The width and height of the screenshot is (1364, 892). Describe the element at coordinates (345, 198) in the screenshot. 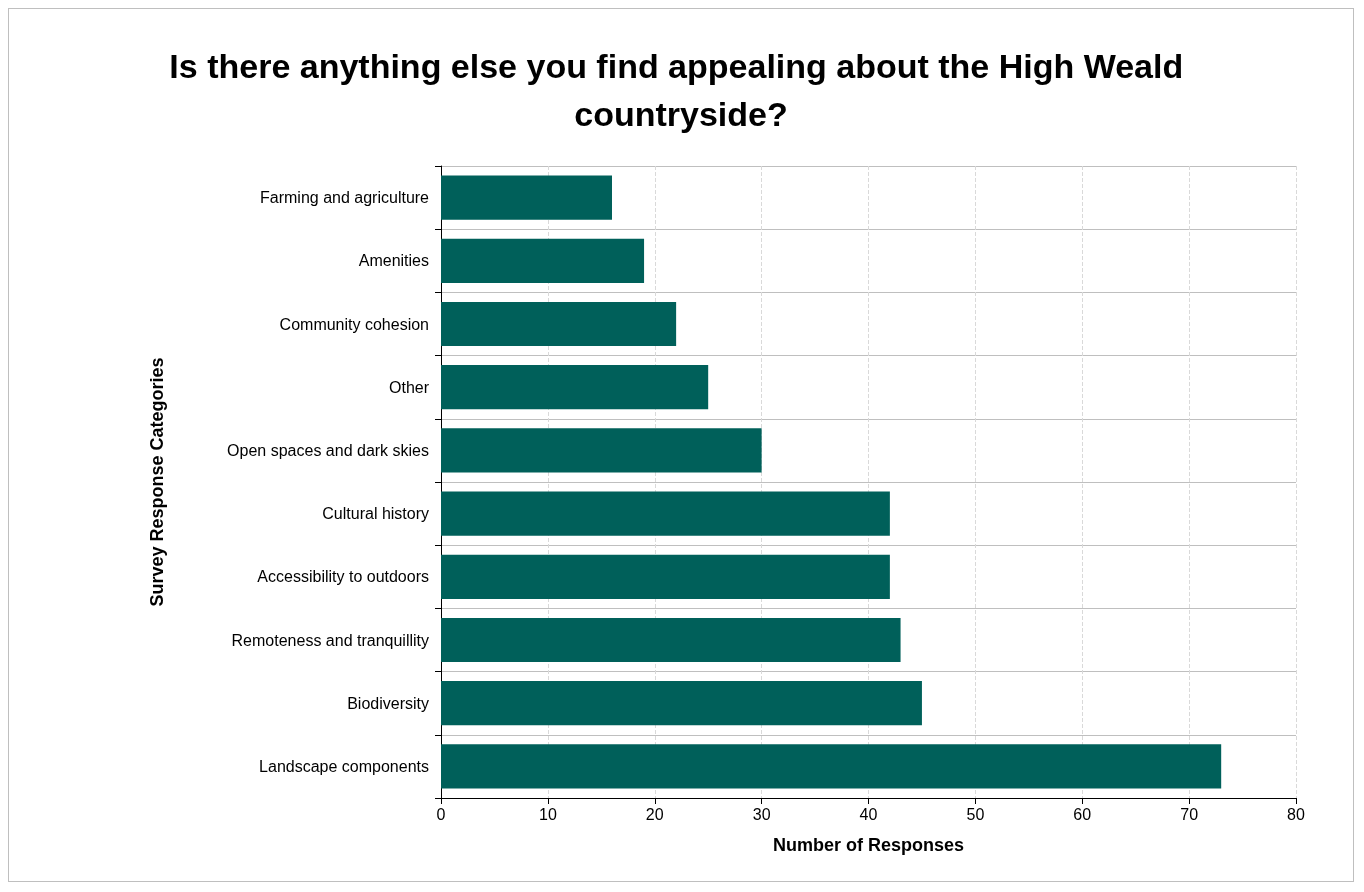

I see `y-tick-label: Farming and agriculture` at that location.